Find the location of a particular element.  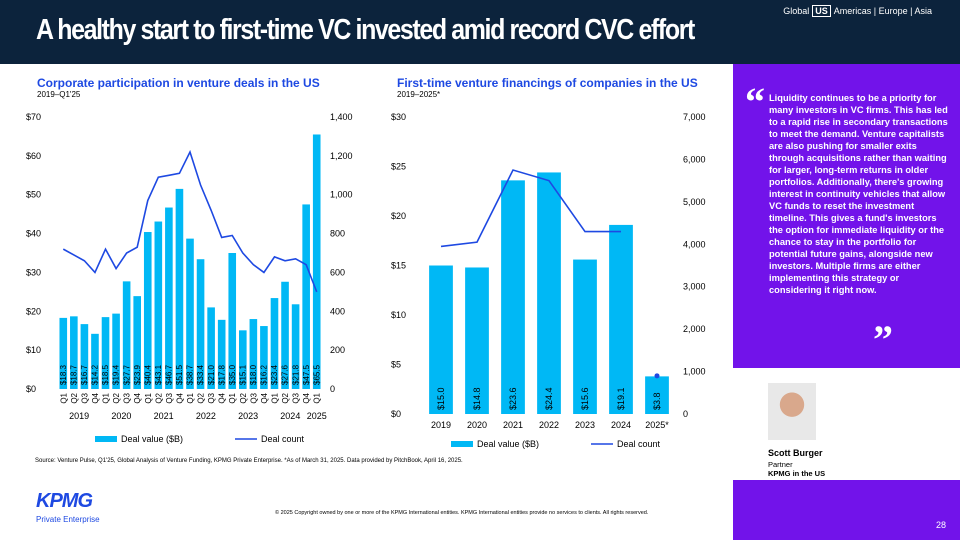

bar-value-label: $23.9 is located at coordinates (137, 374).